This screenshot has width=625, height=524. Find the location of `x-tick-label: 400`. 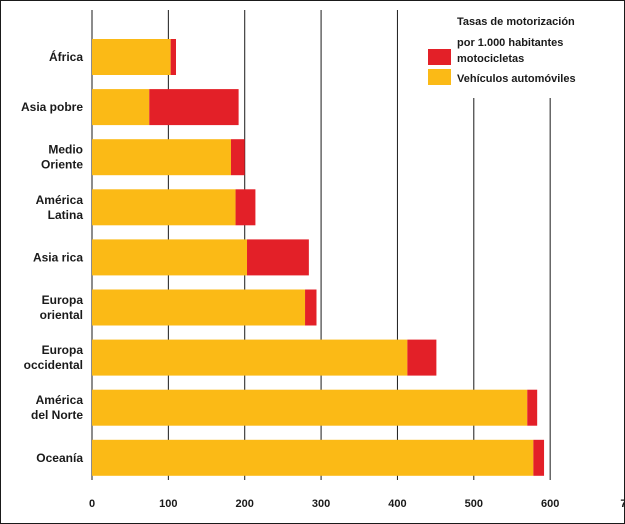

x-tick-label: 400 is located at coordinates (397, 504).